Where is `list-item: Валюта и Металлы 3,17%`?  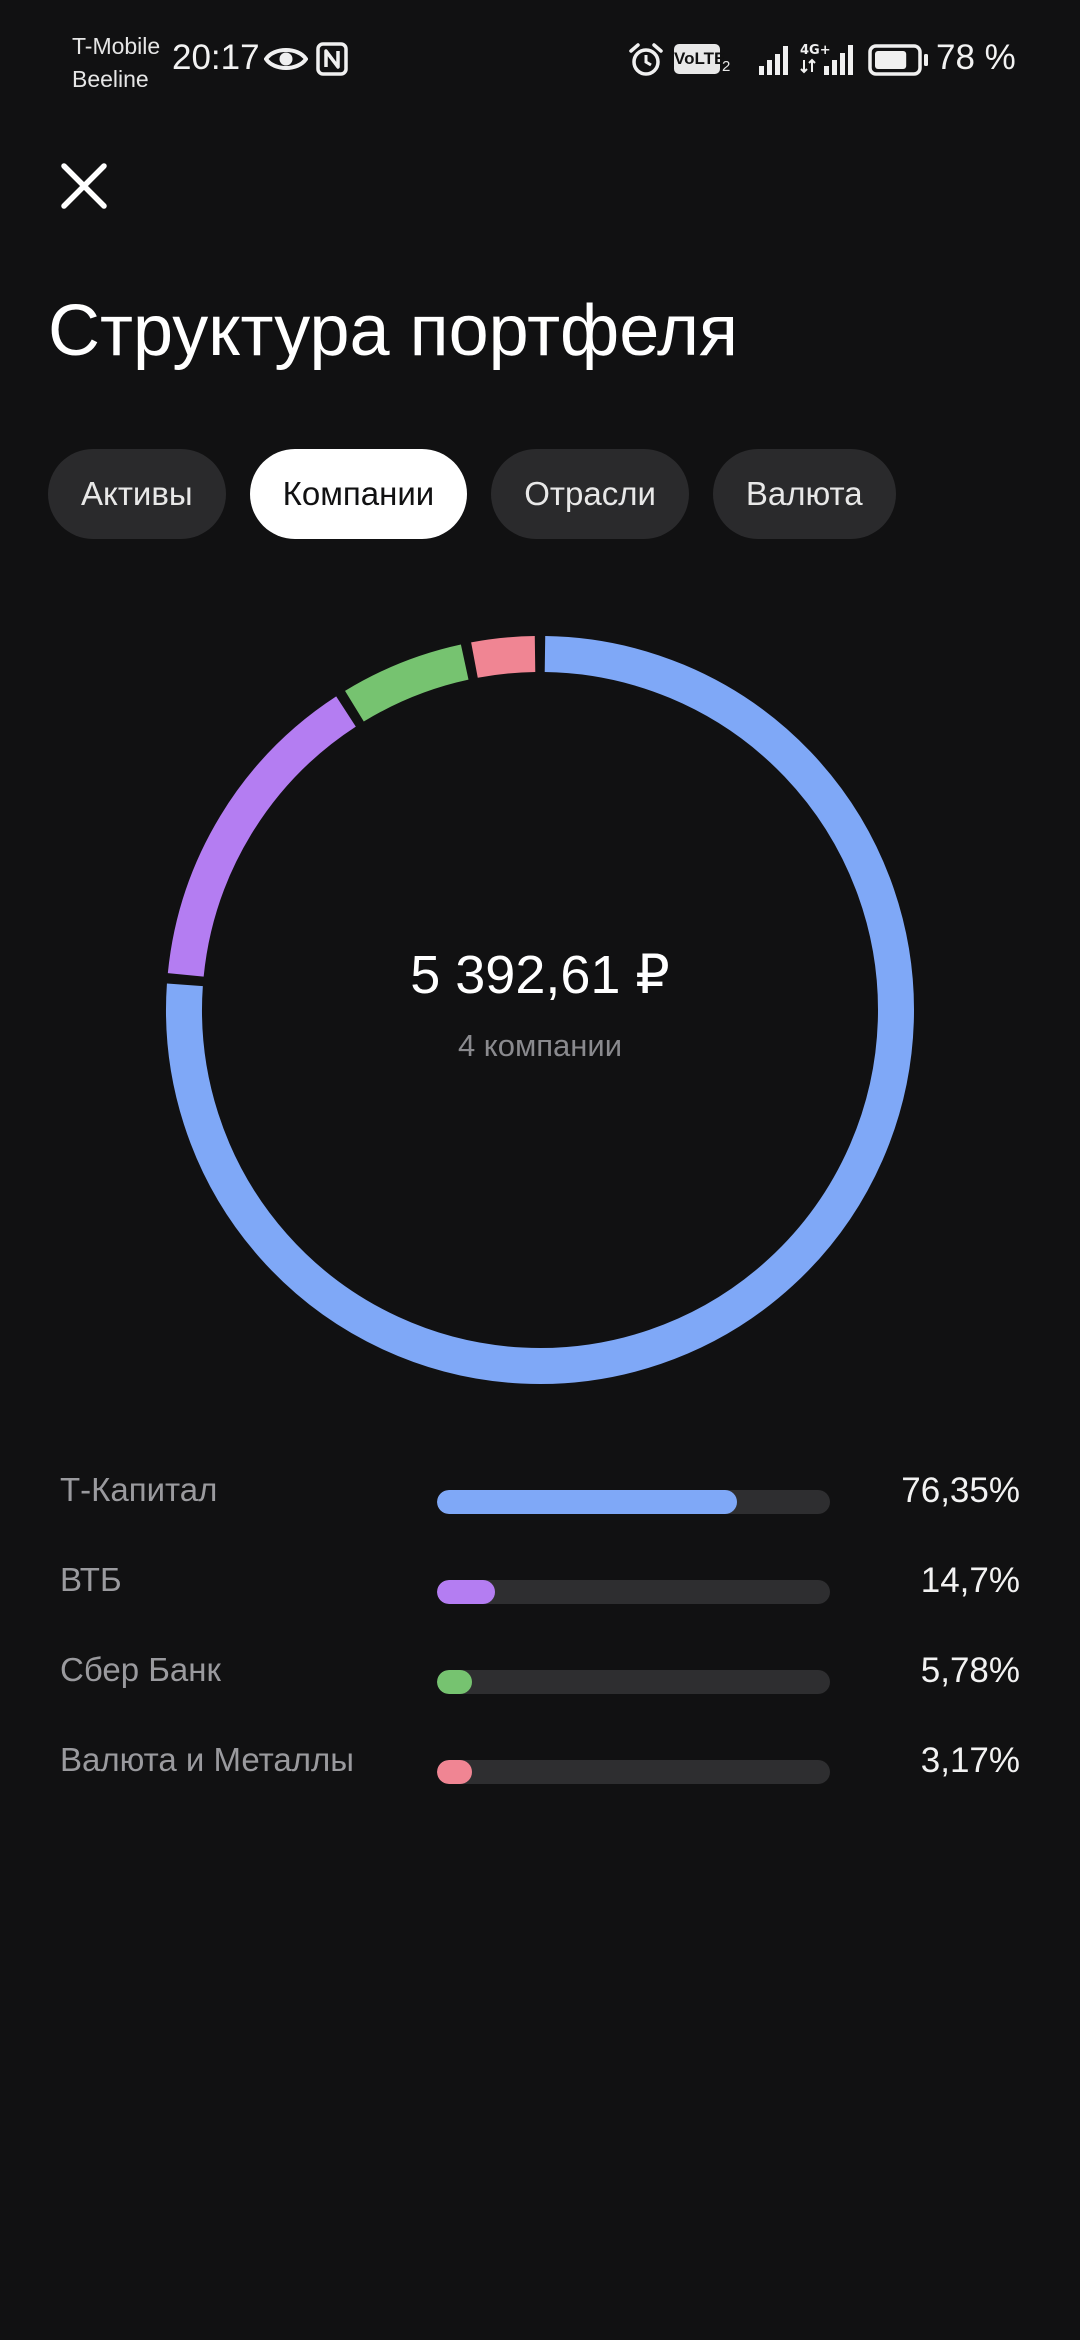 list-item: Валюта и Металлы 3,17% is located at coordinates (540, 1770).